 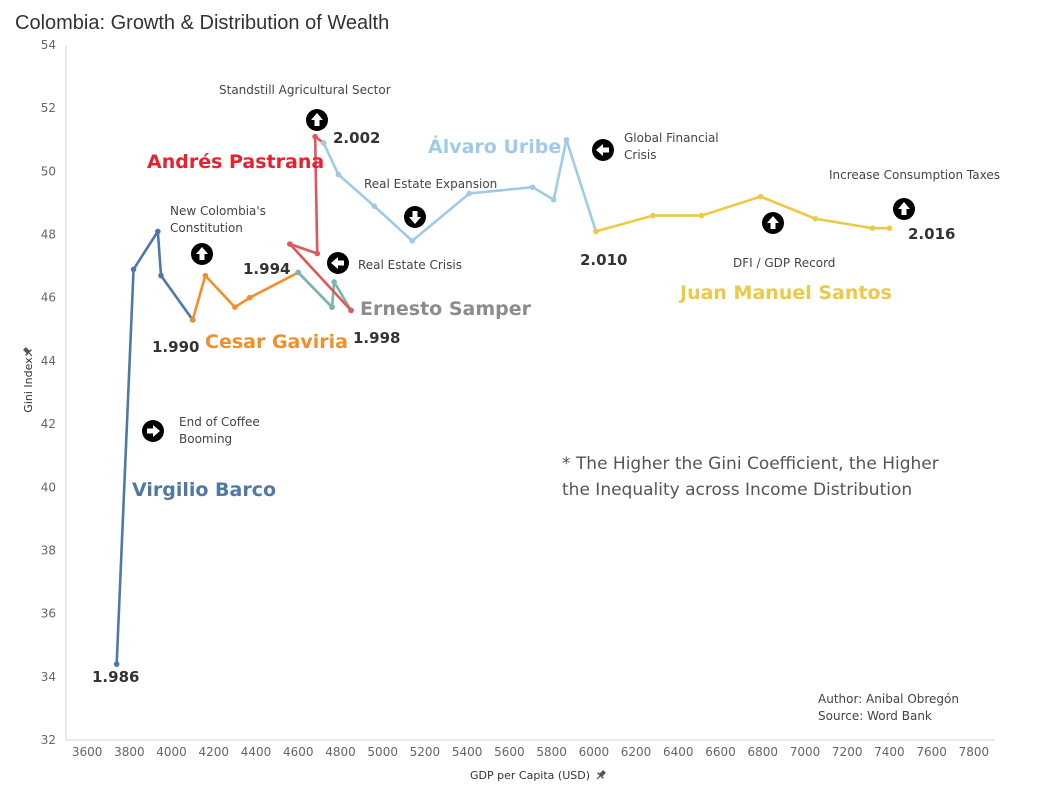 What do you see at coordinates (446, 309) in the screenshot?
I see `president-label-samper: Ernesto Samper` at bounding box center [446, 309].